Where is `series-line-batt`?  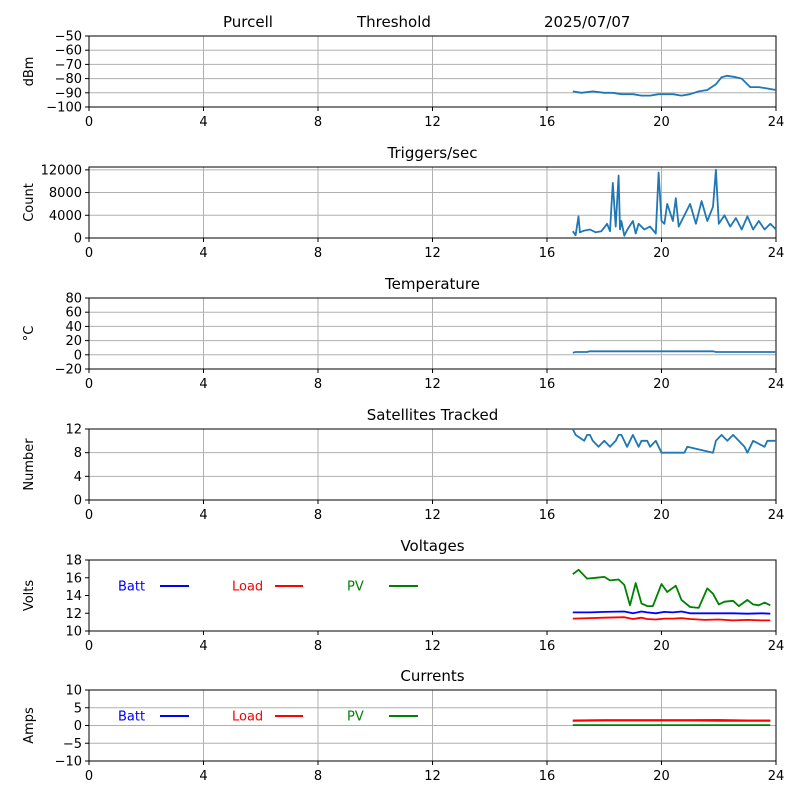
series-line-batt is located at coordinates (671, 612).